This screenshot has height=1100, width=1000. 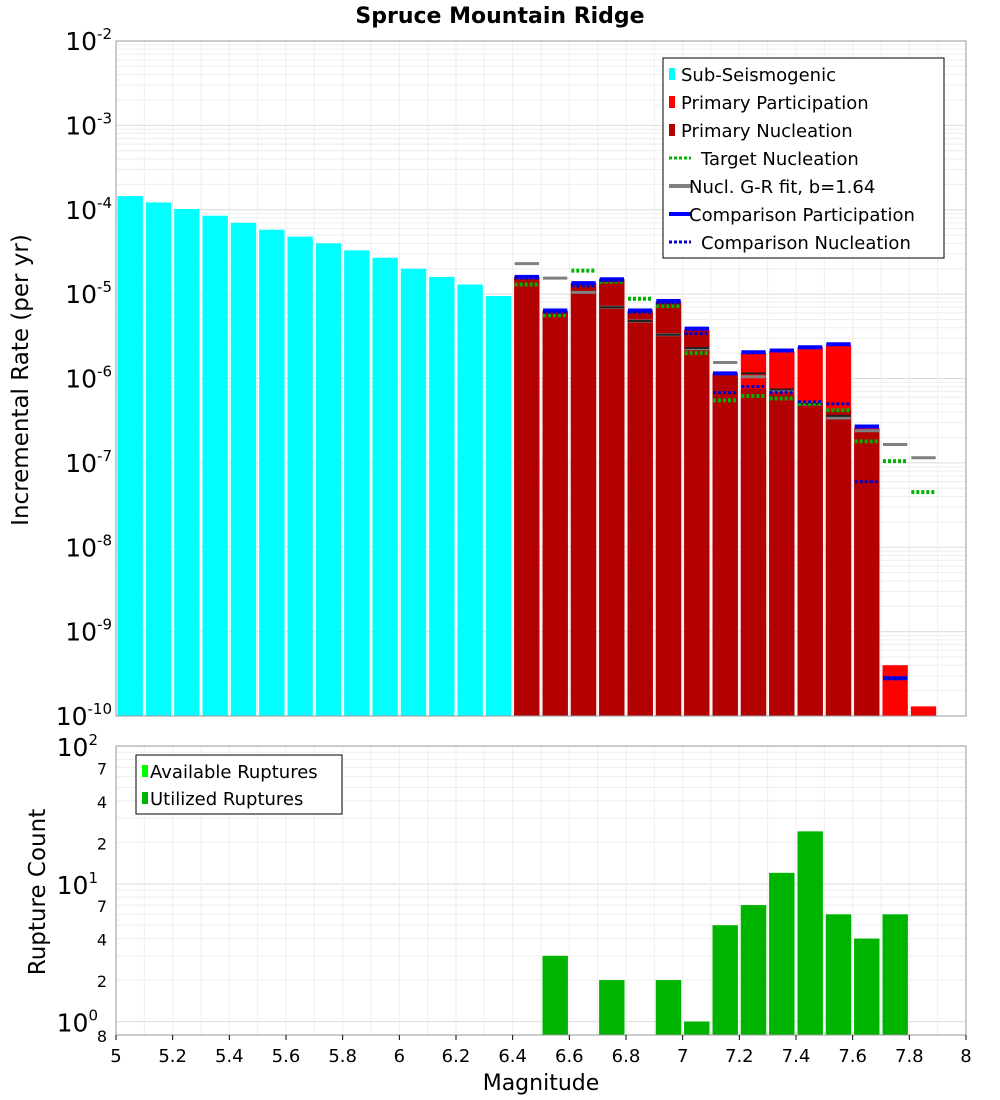 I want to click on bar-sub-seismogenic-5.35, so click(x=215, y=466).